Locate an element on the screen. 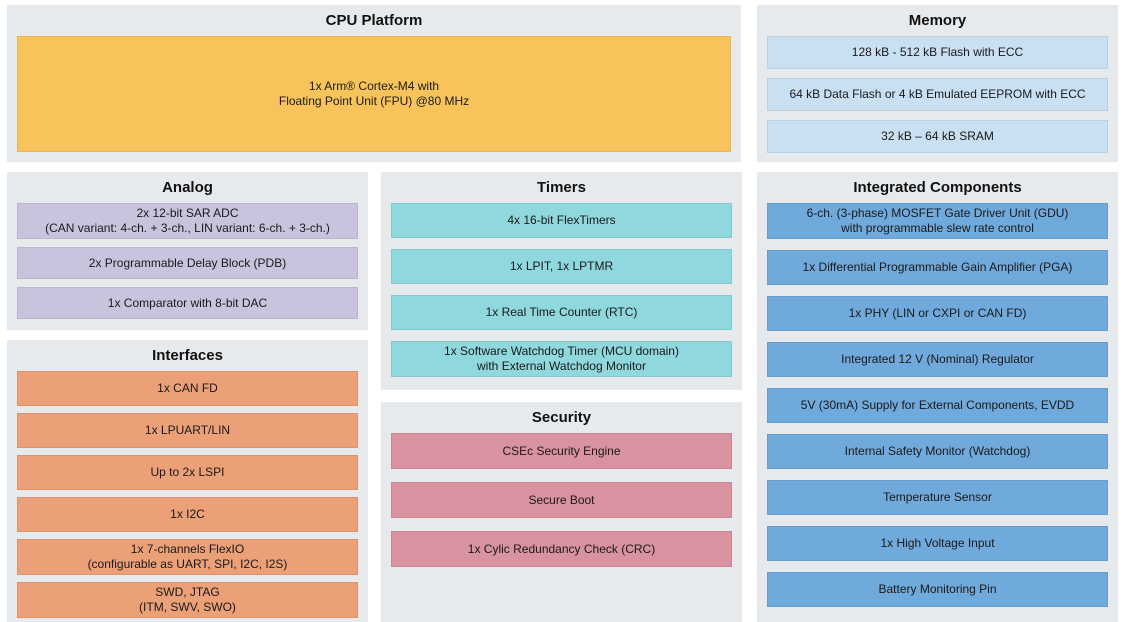  component-block: Secure Boot is located at coordinates (561, 500).